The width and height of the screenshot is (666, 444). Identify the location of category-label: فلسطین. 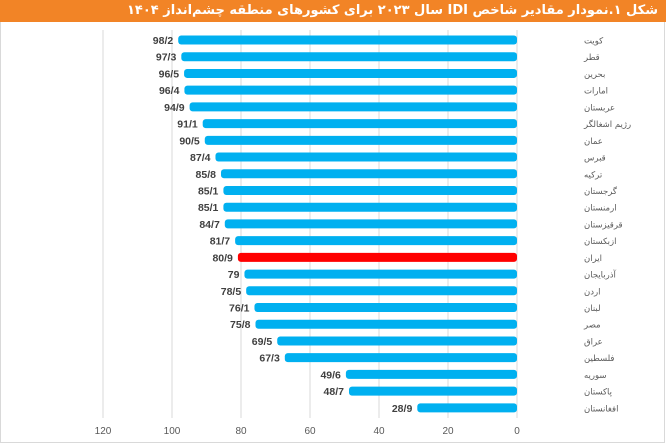
(599, 359).